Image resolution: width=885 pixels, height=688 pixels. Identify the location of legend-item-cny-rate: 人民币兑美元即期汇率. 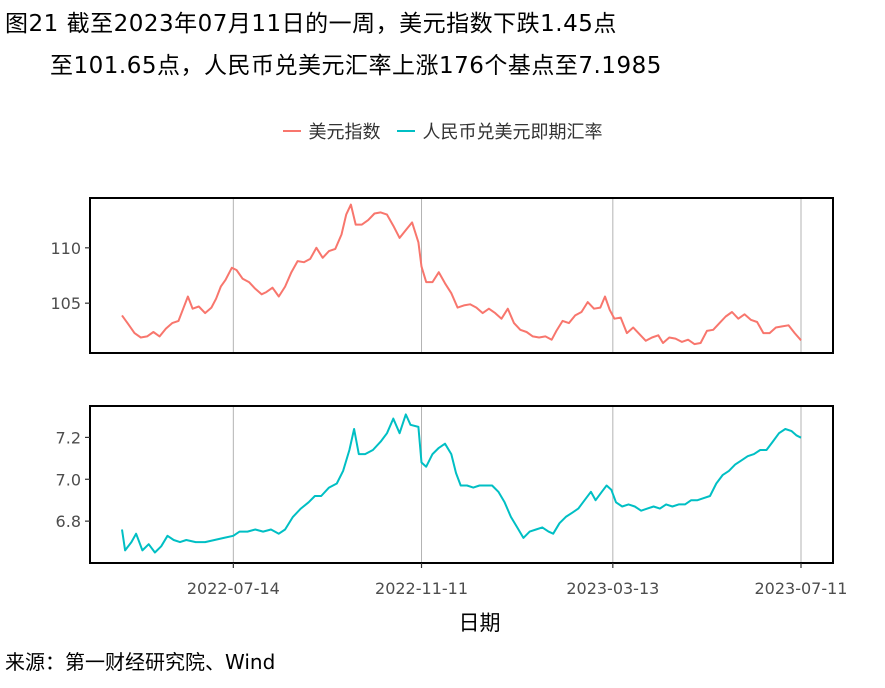
(499, 131).